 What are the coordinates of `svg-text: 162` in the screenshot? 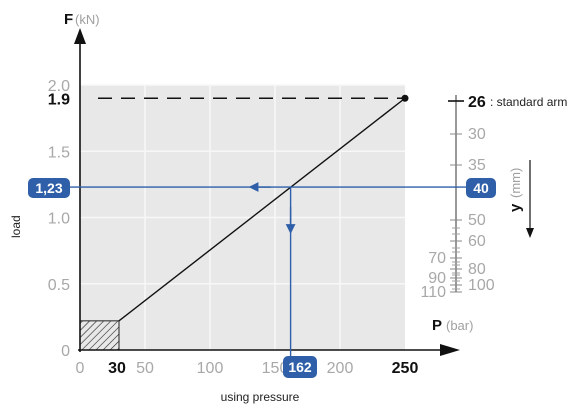 It's located at (300, 367).